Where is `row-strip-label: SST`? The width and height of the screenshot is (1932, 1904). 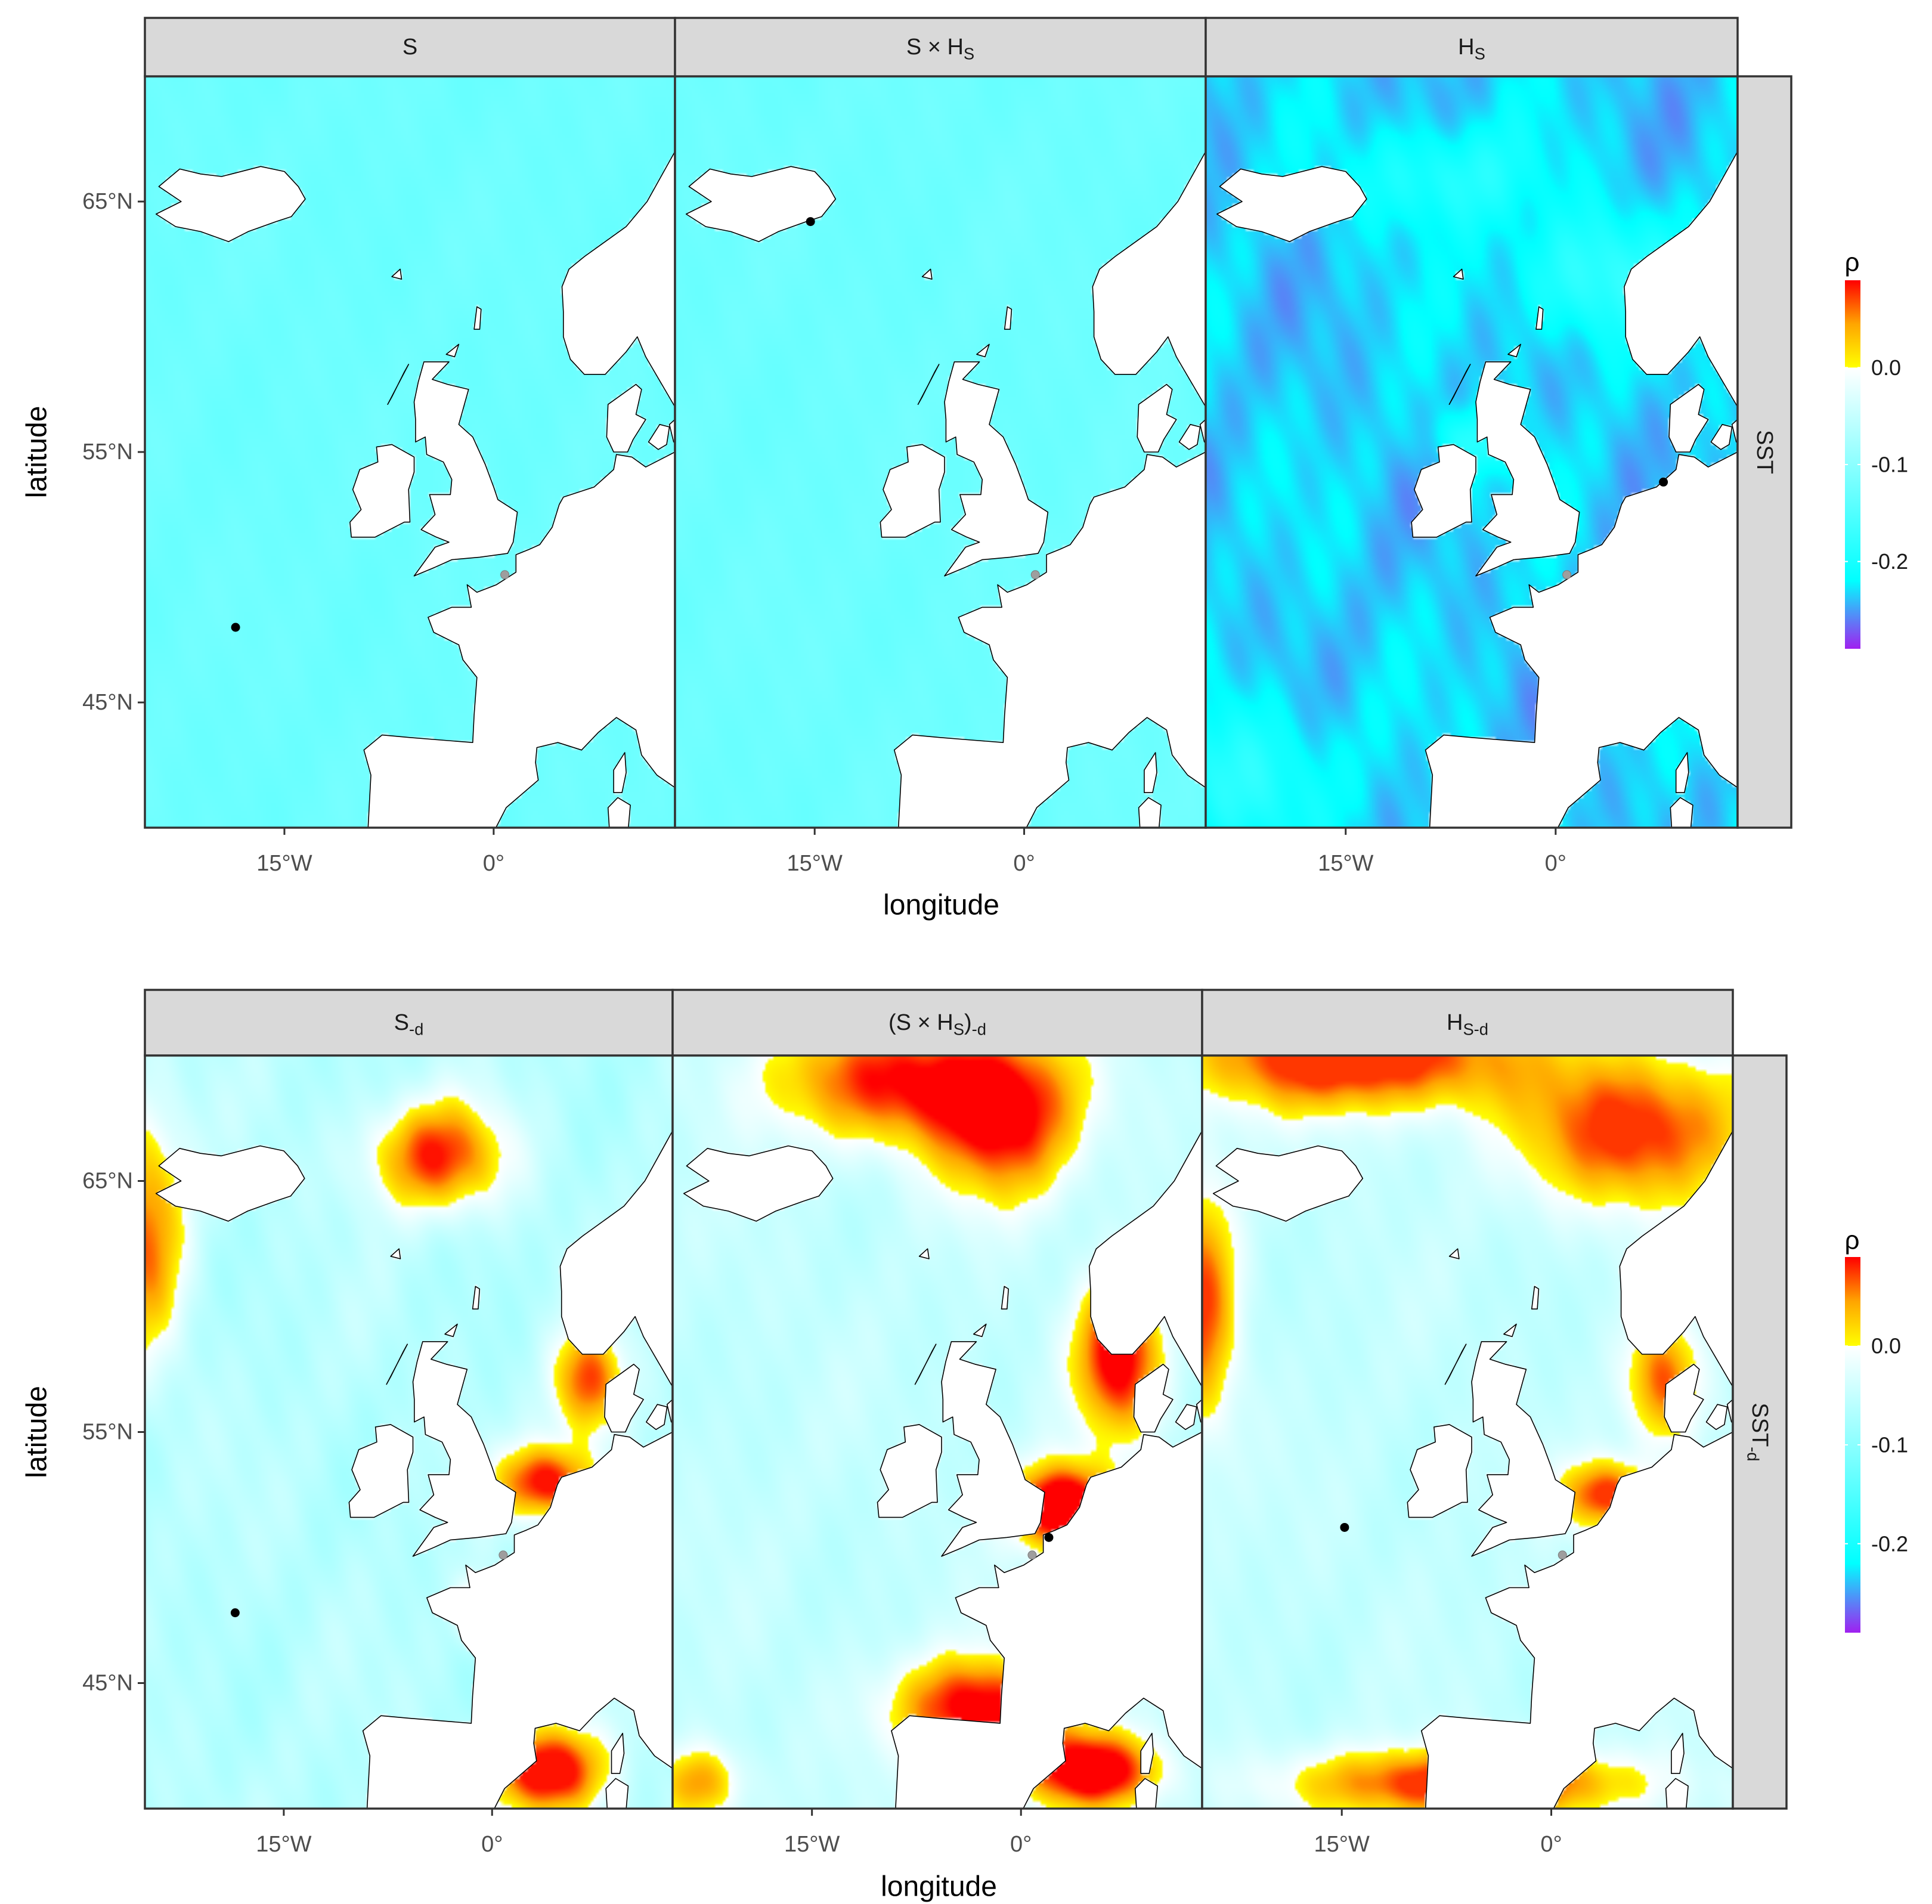 row-strip-label: SST is located at coordinates (1765, 452).